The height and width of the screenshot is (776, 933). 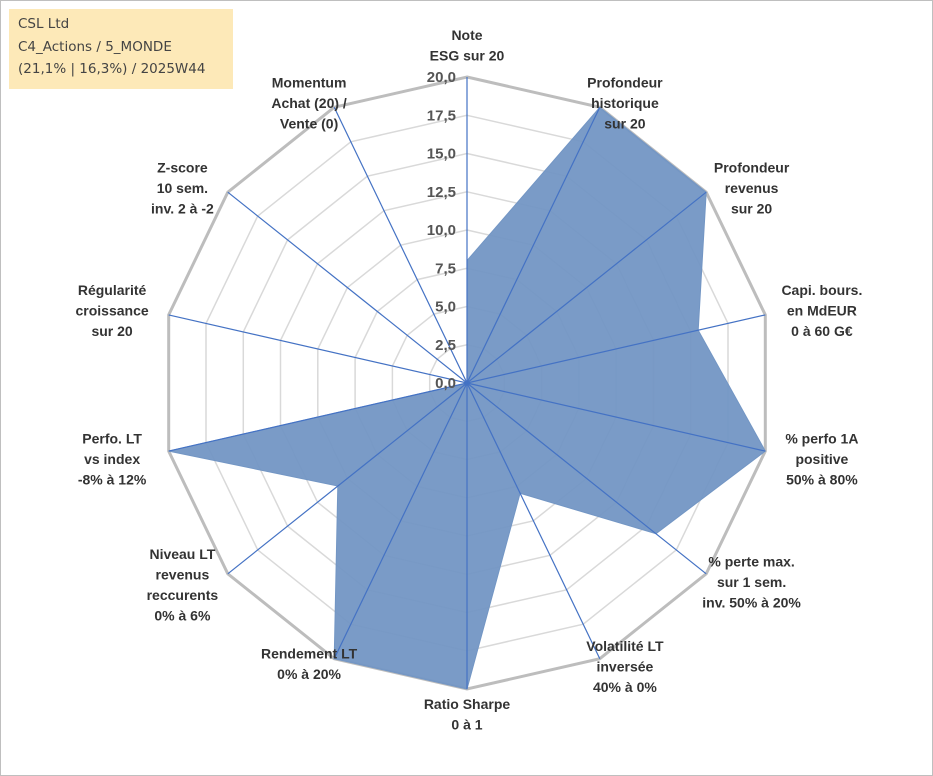 I want to click on axis-label-3: Capi. bours. en MdEUR 0 à 60 G€, so click(x=821, y=310).